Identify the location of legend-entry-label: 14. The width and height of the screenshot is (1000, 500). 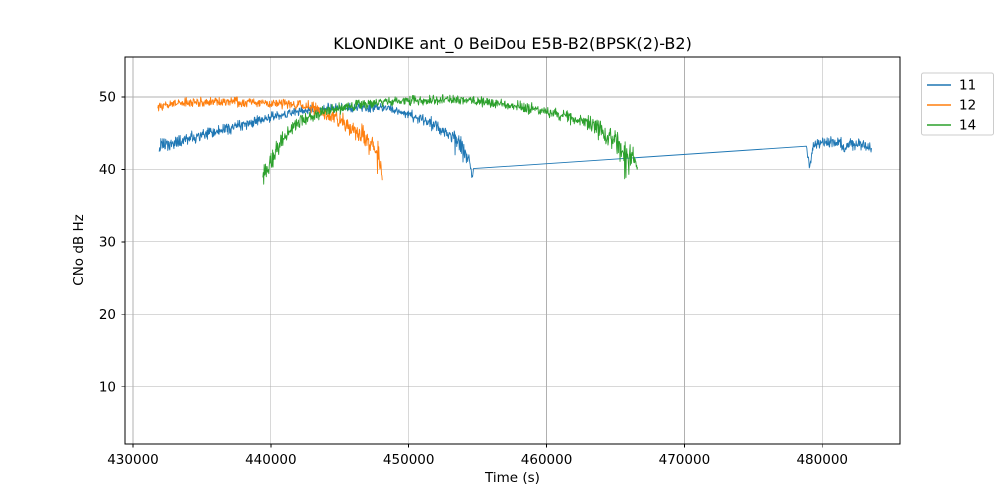
(967, 126).